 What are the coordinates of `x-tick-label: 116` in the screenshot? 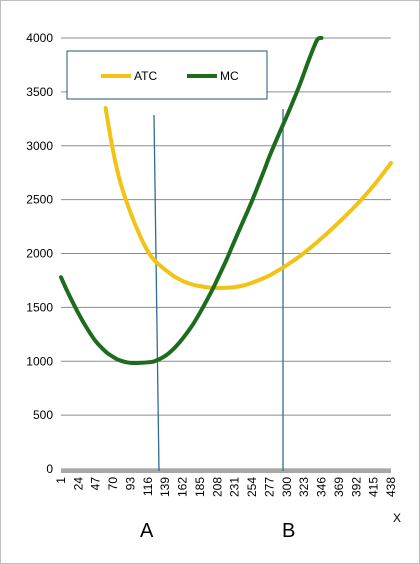 It's located at (148, 486).